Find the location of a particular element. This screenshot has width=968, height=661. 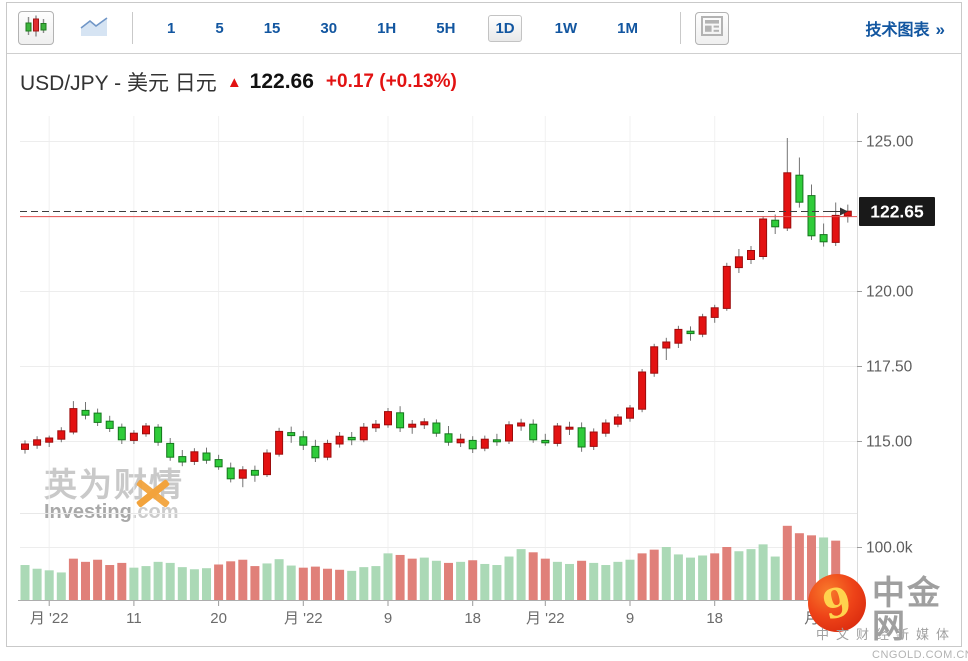

timeframe-5h: 5H is located at coordinates (446, 28).